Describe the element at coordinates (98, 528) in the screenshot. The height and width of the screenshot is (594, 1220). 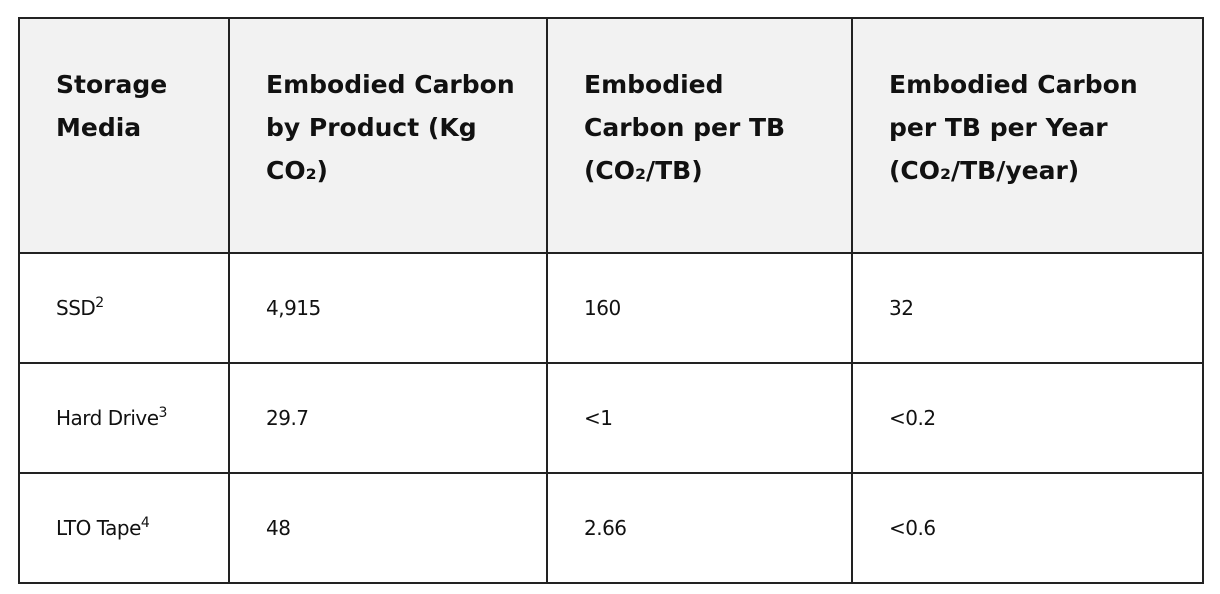
I see `media-name: LTO Tape` at that location.